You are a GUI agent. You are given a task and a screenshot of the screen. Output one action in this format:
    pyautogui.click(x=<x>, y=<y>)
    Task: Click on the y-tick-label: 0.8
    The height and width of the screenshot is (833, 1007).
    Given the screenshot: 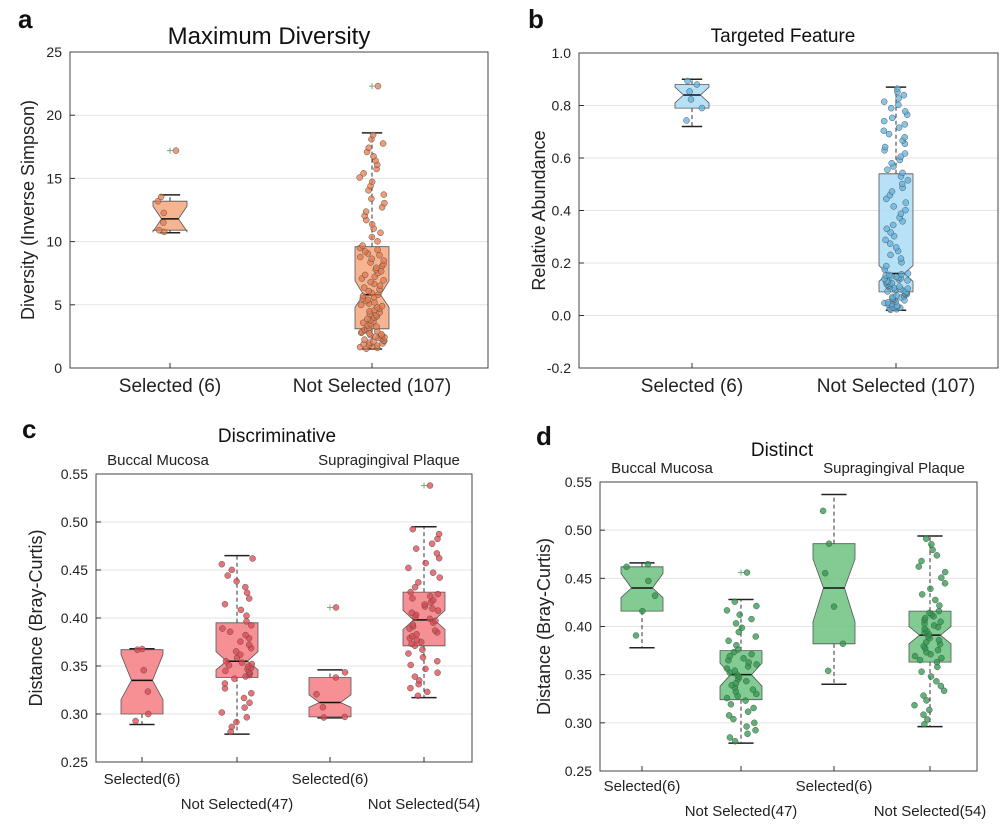 What is the action you would take?
    pyautogui.click(x=562, y=106)
    